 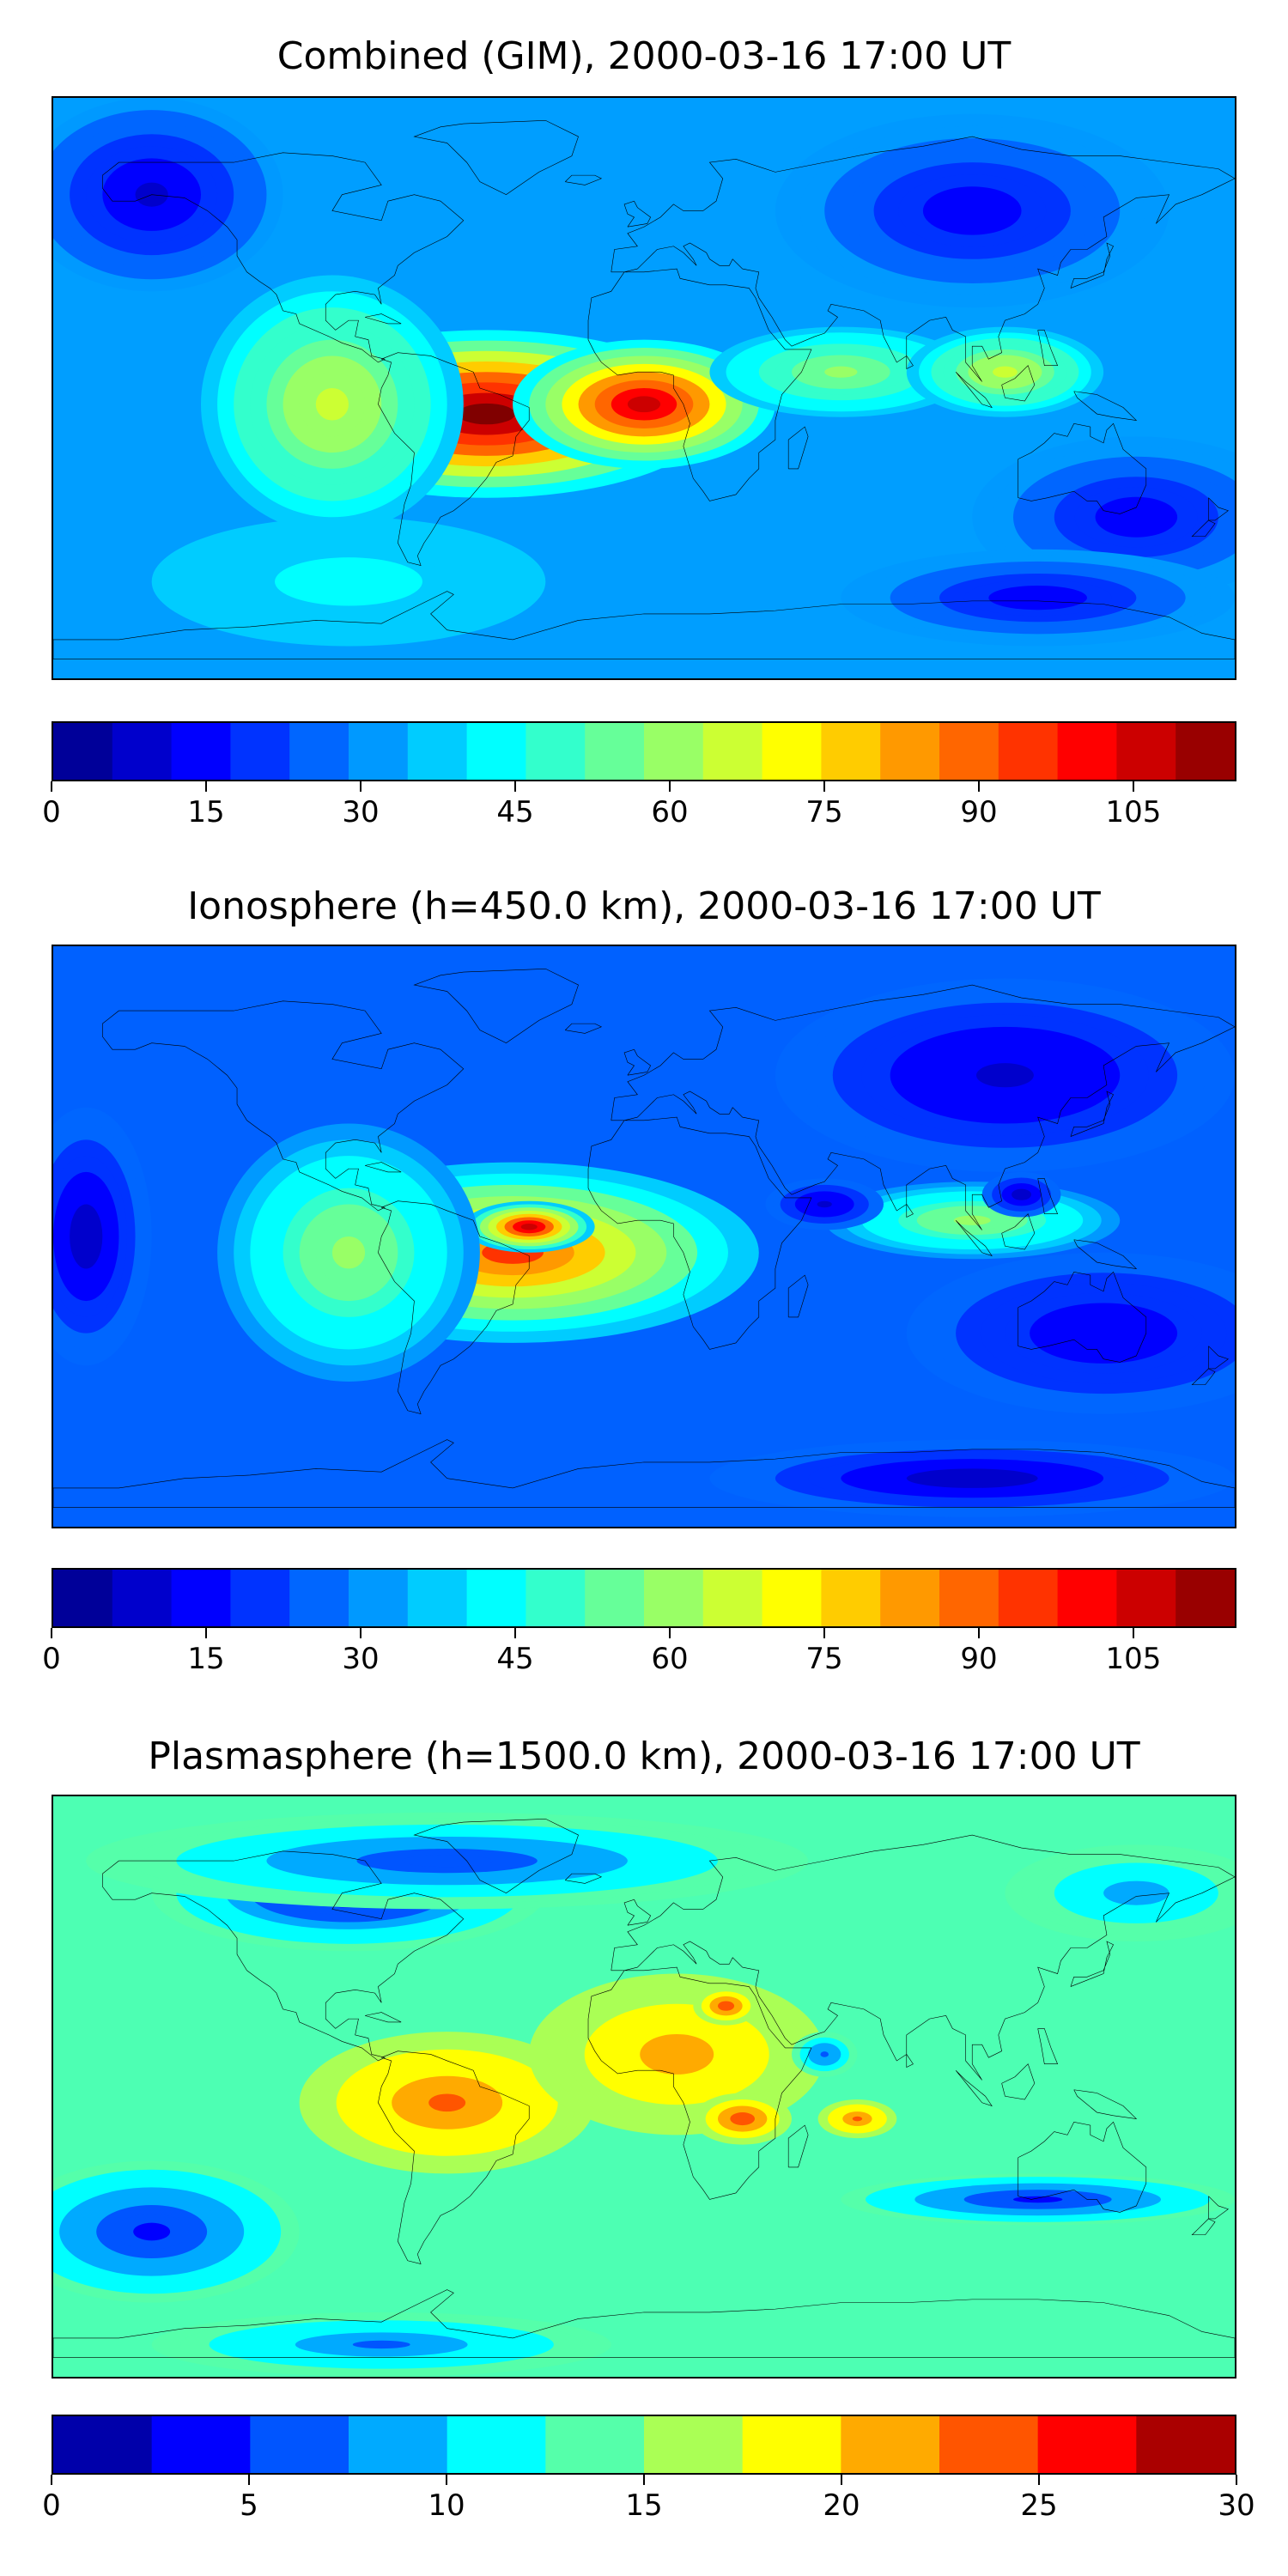 I want to click on colorbar-tick-label: 10, so click(x=446, y=2506).